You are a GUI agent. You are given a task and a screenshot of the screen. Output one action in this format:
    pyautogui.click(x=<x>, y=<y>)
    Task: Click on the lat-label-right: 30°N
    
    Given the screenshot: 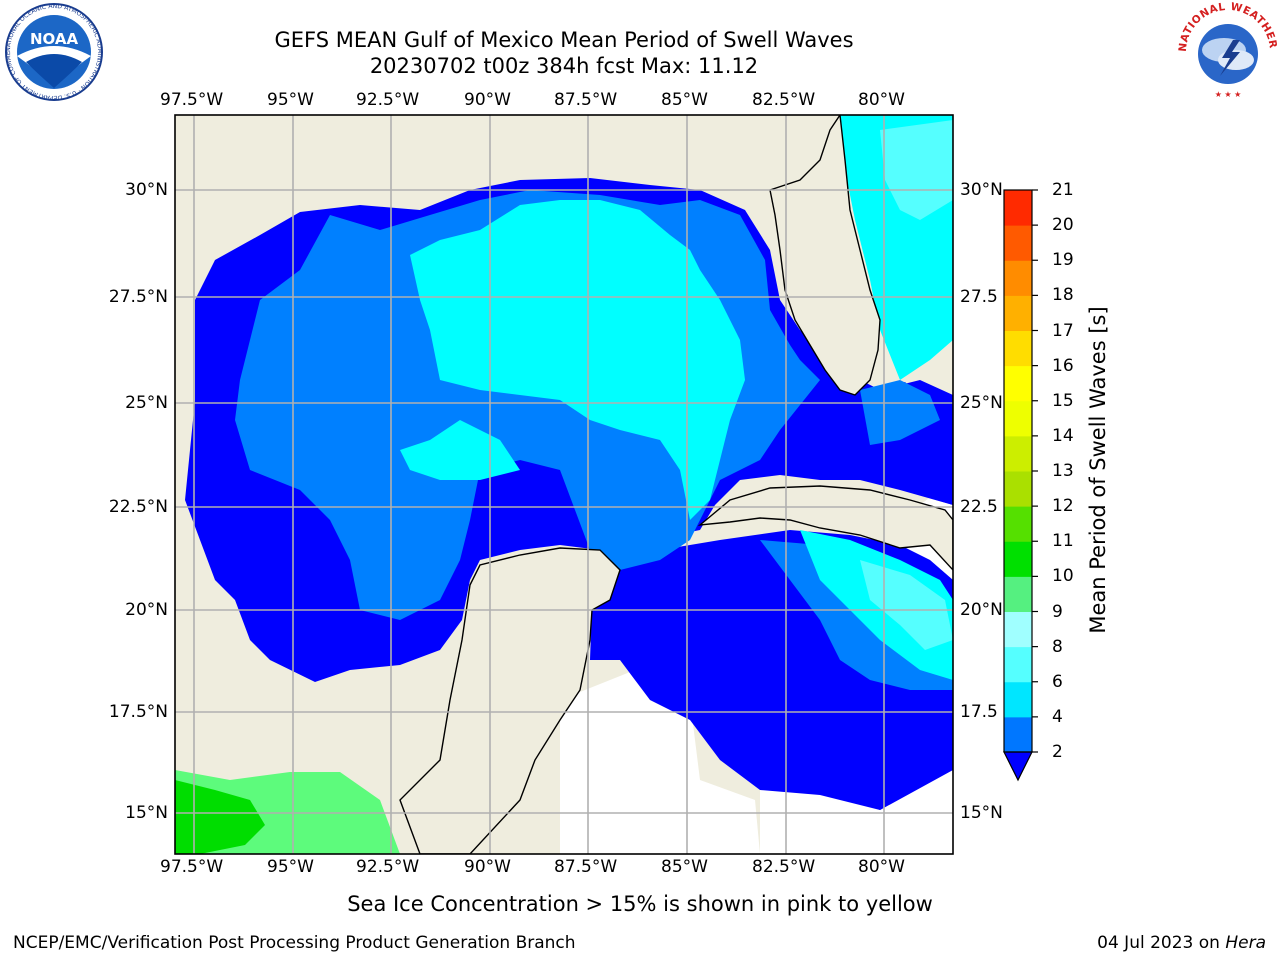 What is the action you would take?
    pyautogui.click(x=981, y=190)
    